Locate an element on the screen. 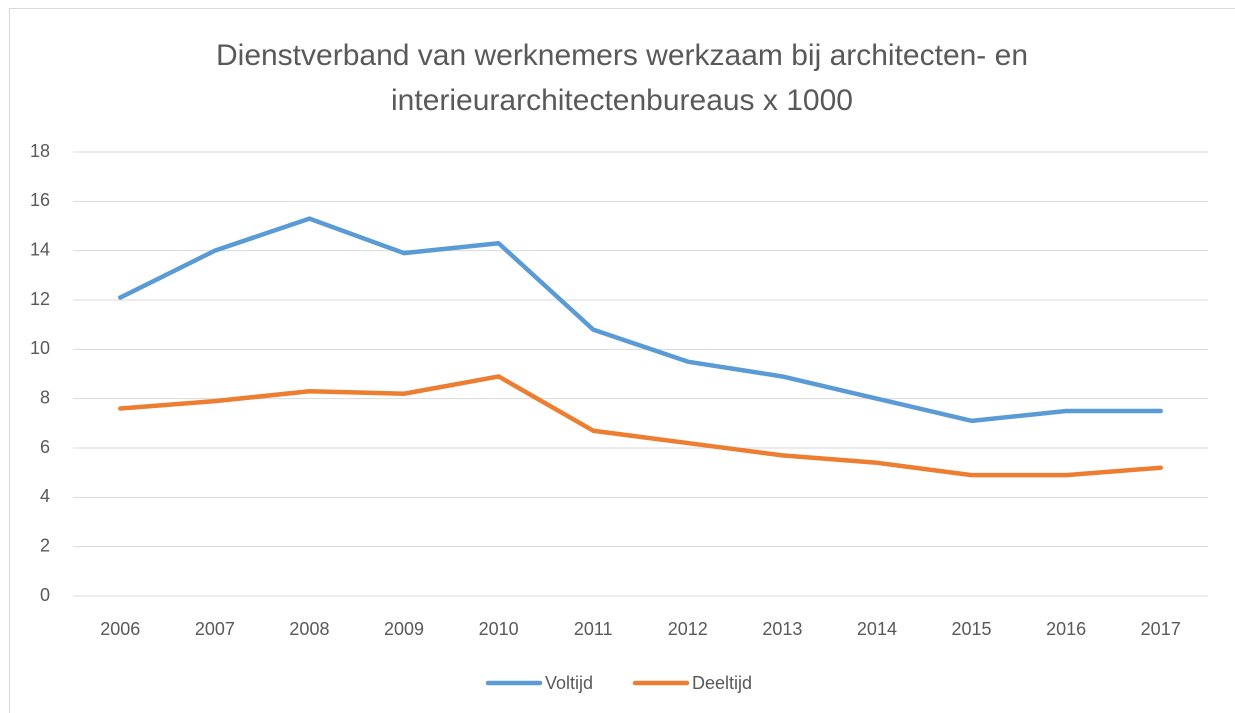  x-tick-label: 2014 is located at coordinates (877, 629).